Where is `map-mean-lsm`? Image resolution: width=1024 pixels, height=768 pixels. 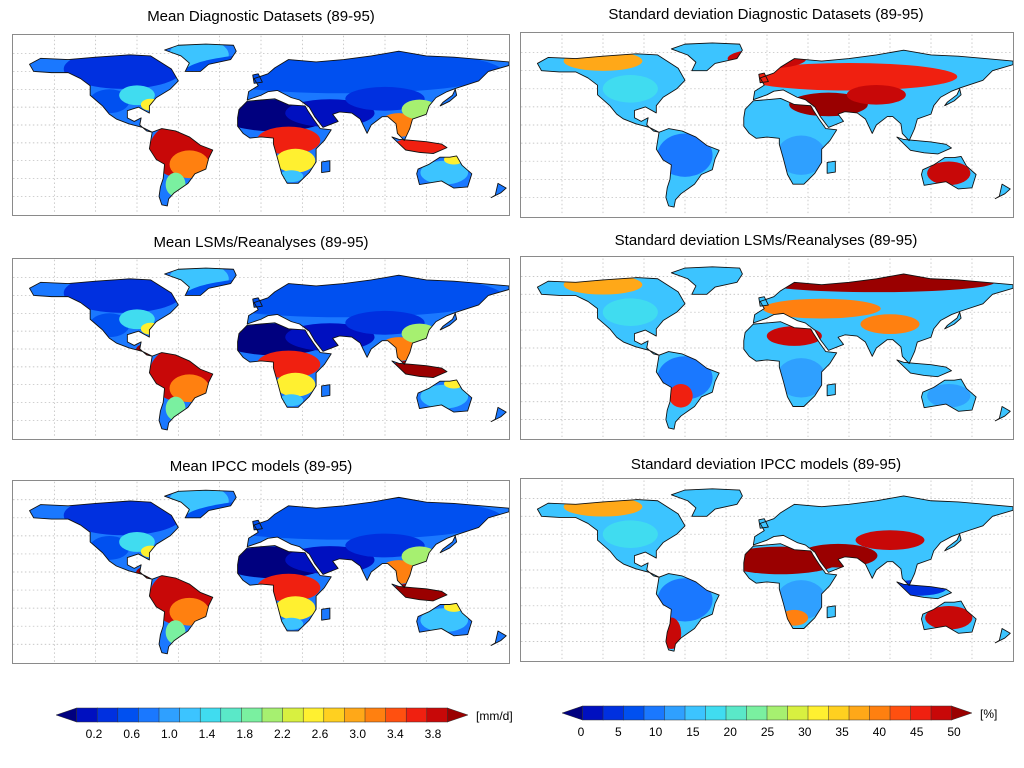
map-mean-lsm is located at coordinates (261, 349).